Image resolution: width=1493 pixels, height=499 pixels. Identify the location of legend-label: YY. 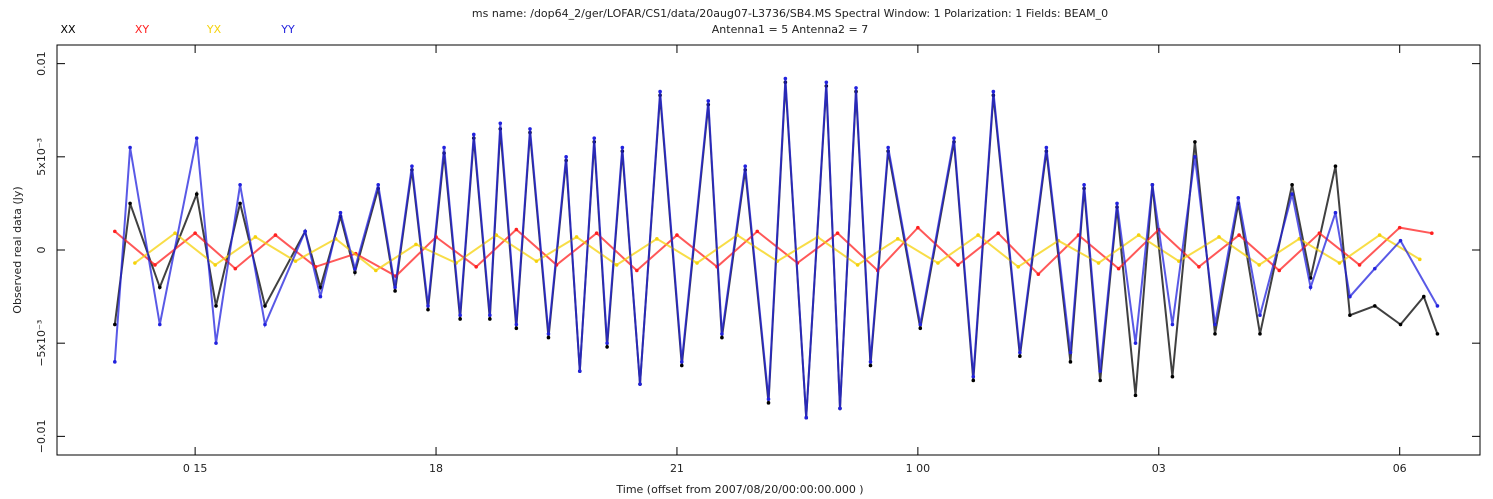
(287, 29).